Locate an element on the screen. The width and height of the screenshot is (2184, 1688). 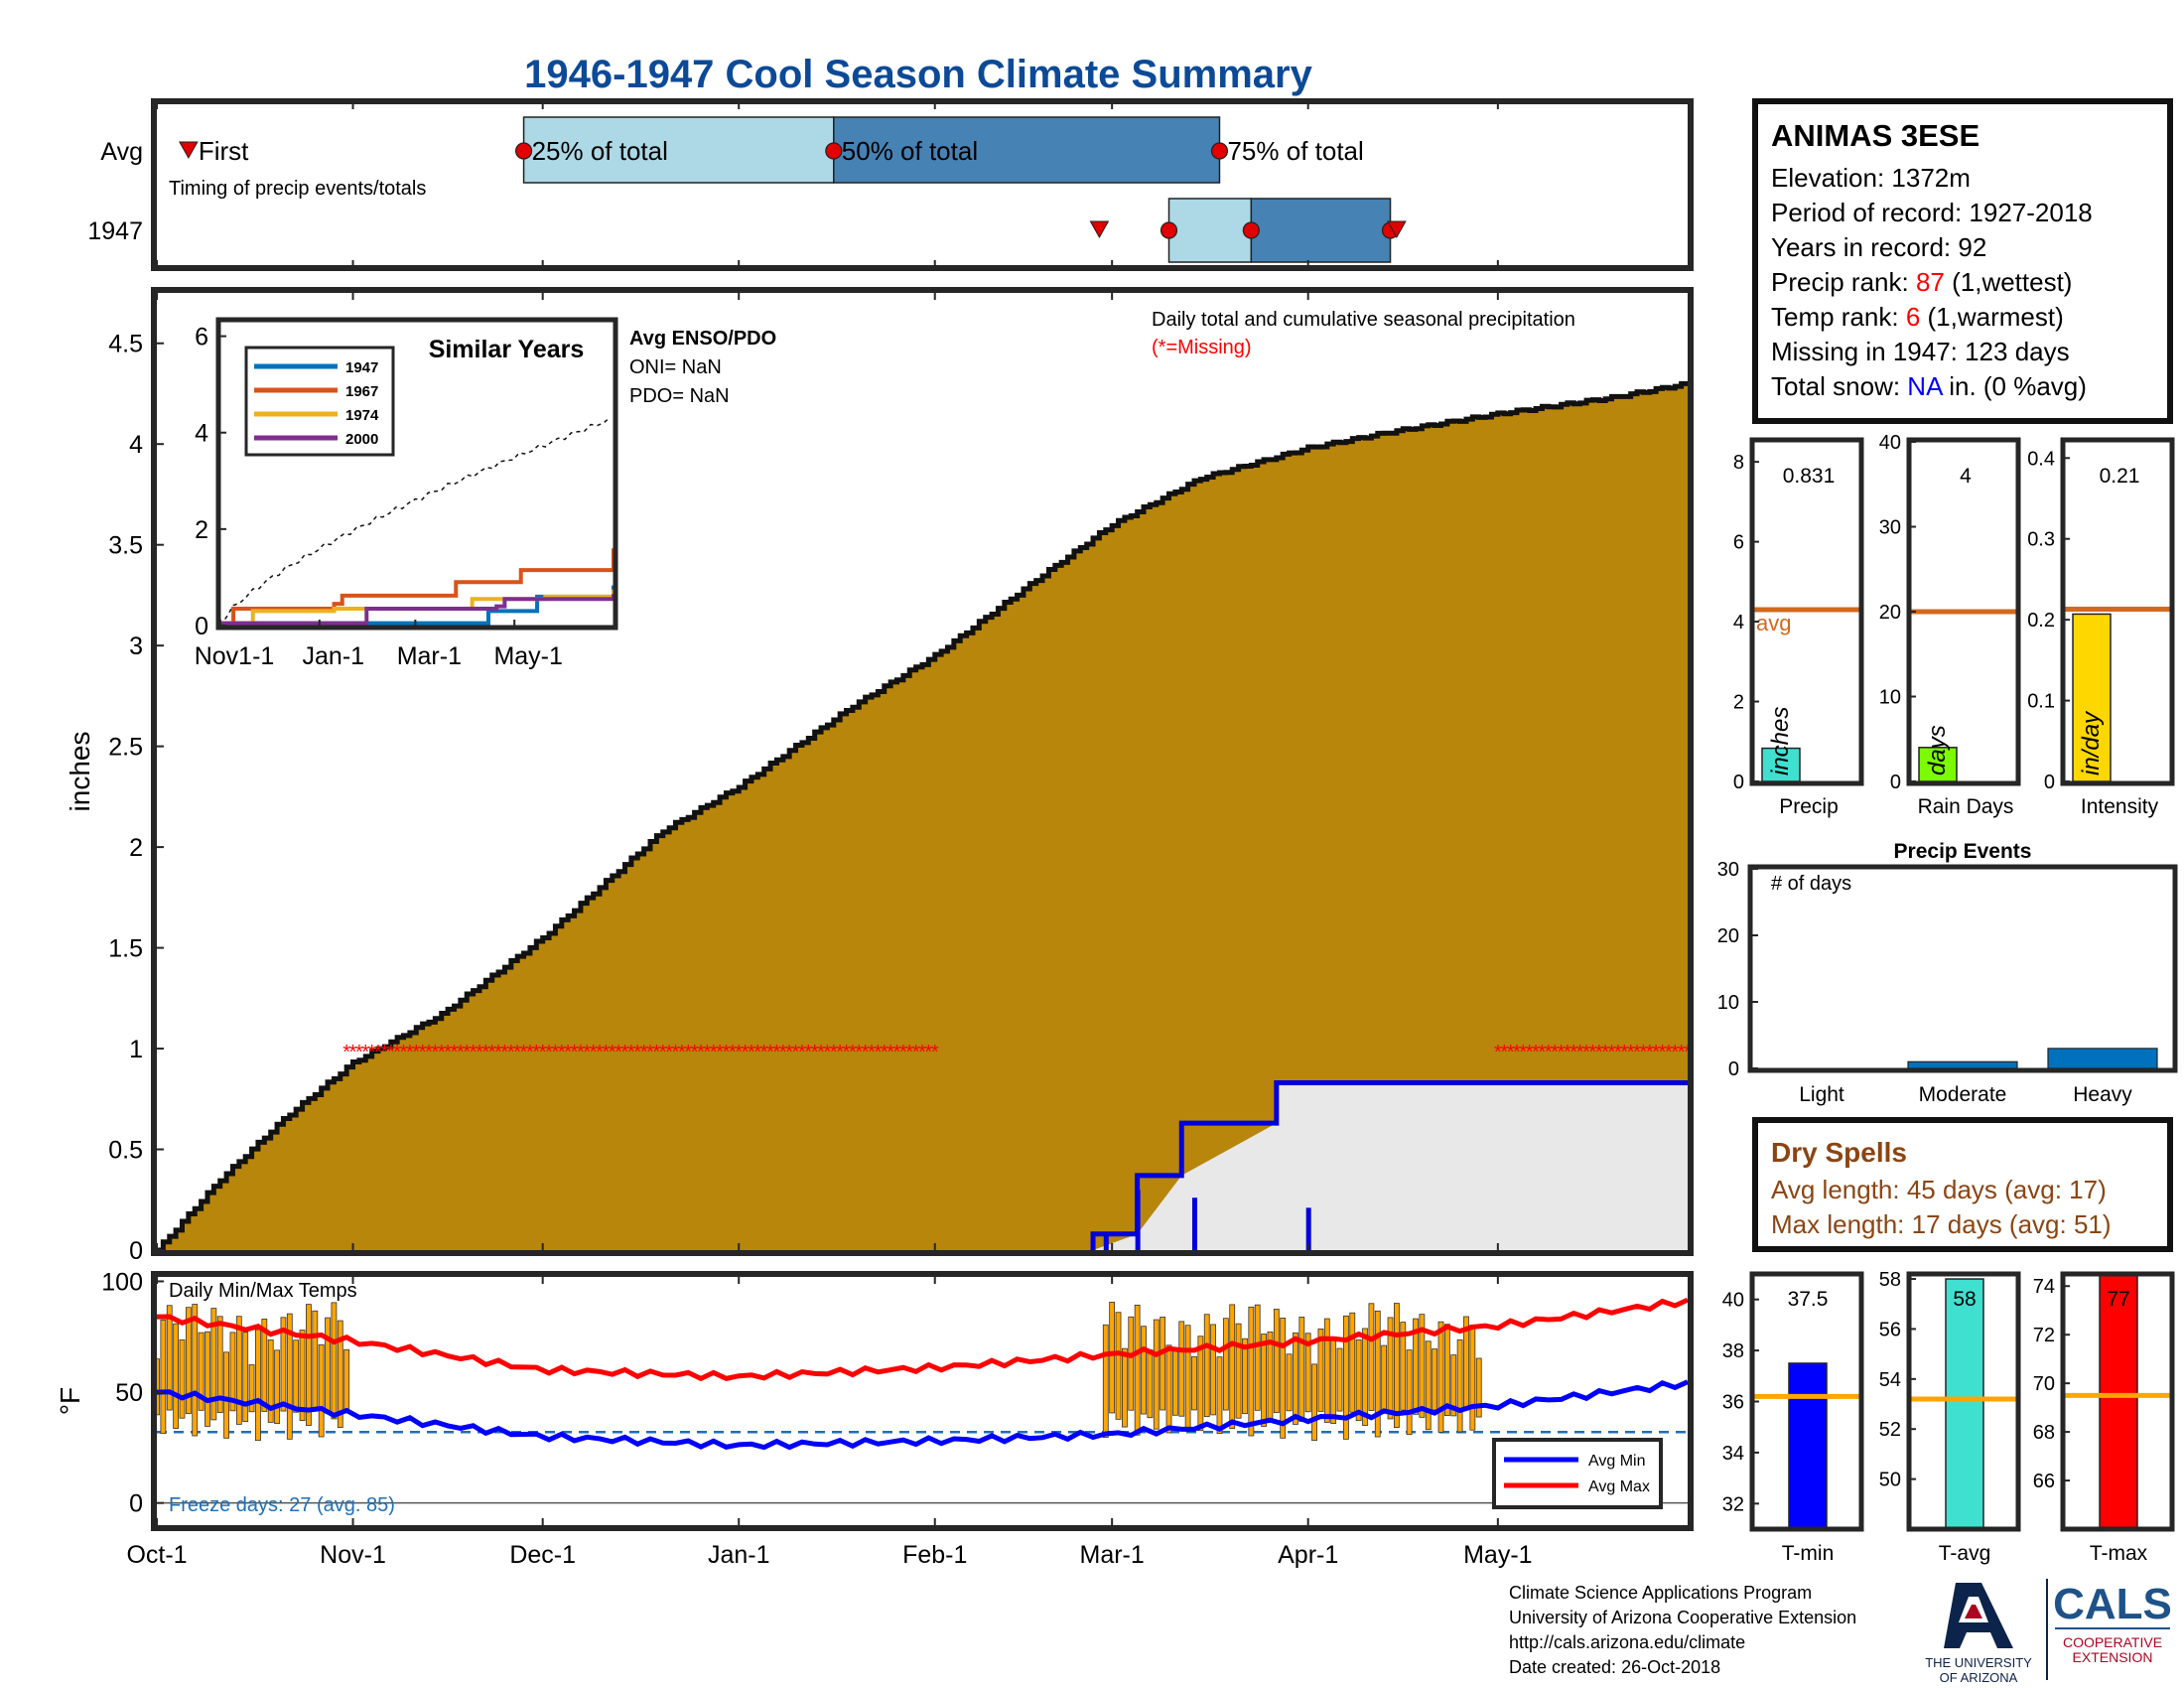
logo-a-red is located at coordinates (1973, 1611).